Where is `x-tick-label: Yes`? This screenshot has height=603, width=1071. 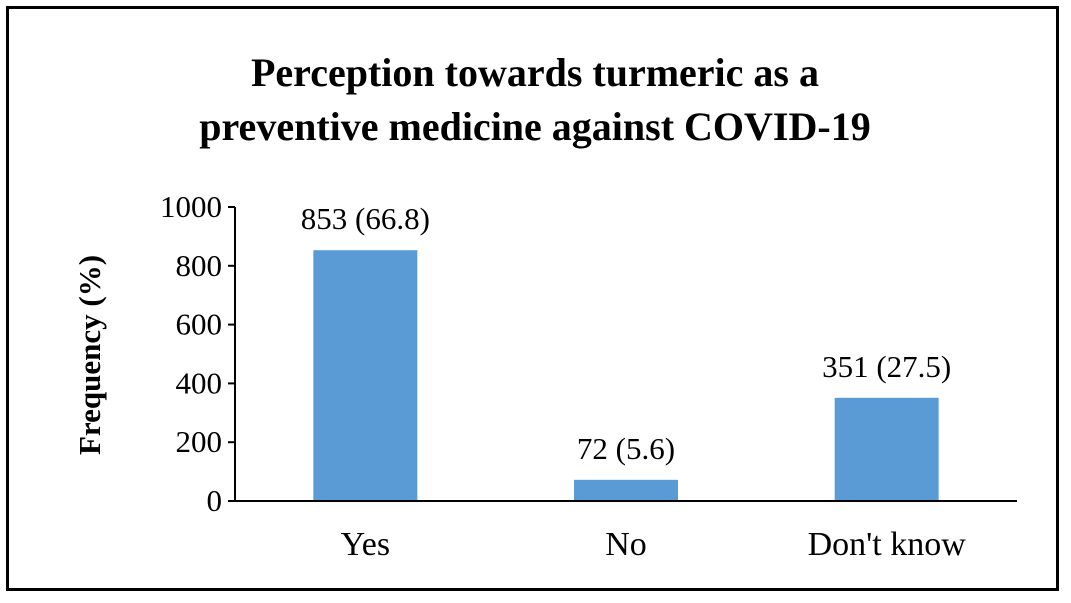 x-tick-label: Yes is located at coordinates (365, 544).